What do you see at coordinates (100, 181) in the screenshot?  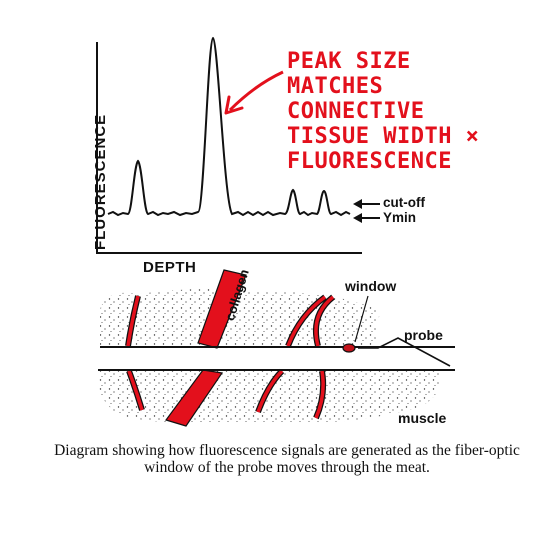 I see `y-axis-label: FLUORESCENCE` at bounding box center [100, 181].